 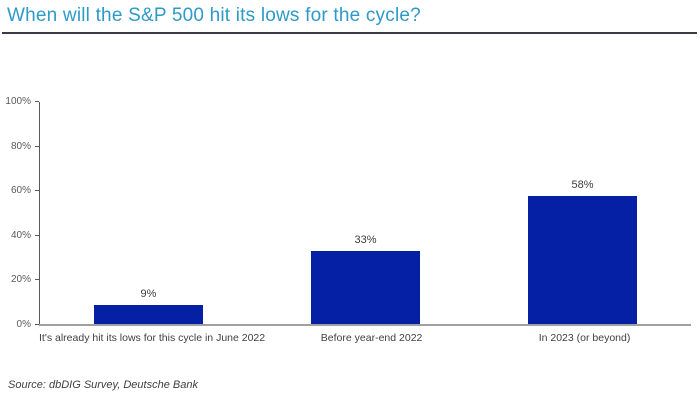 What do you see at coordinates (20, 280) in the screenshot?
I see `y-axis-tick-label: 20%` at bounding box center [20, 280].